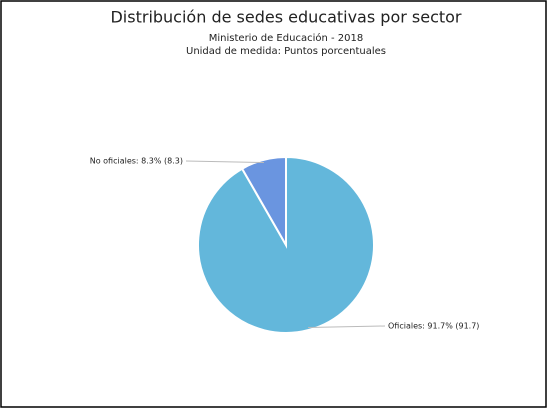  Describe the element at coordinates (286, 51) in the screenshot. I see `chart-subtitle: Unidad de medida: Puntos porcentuales` at that location.